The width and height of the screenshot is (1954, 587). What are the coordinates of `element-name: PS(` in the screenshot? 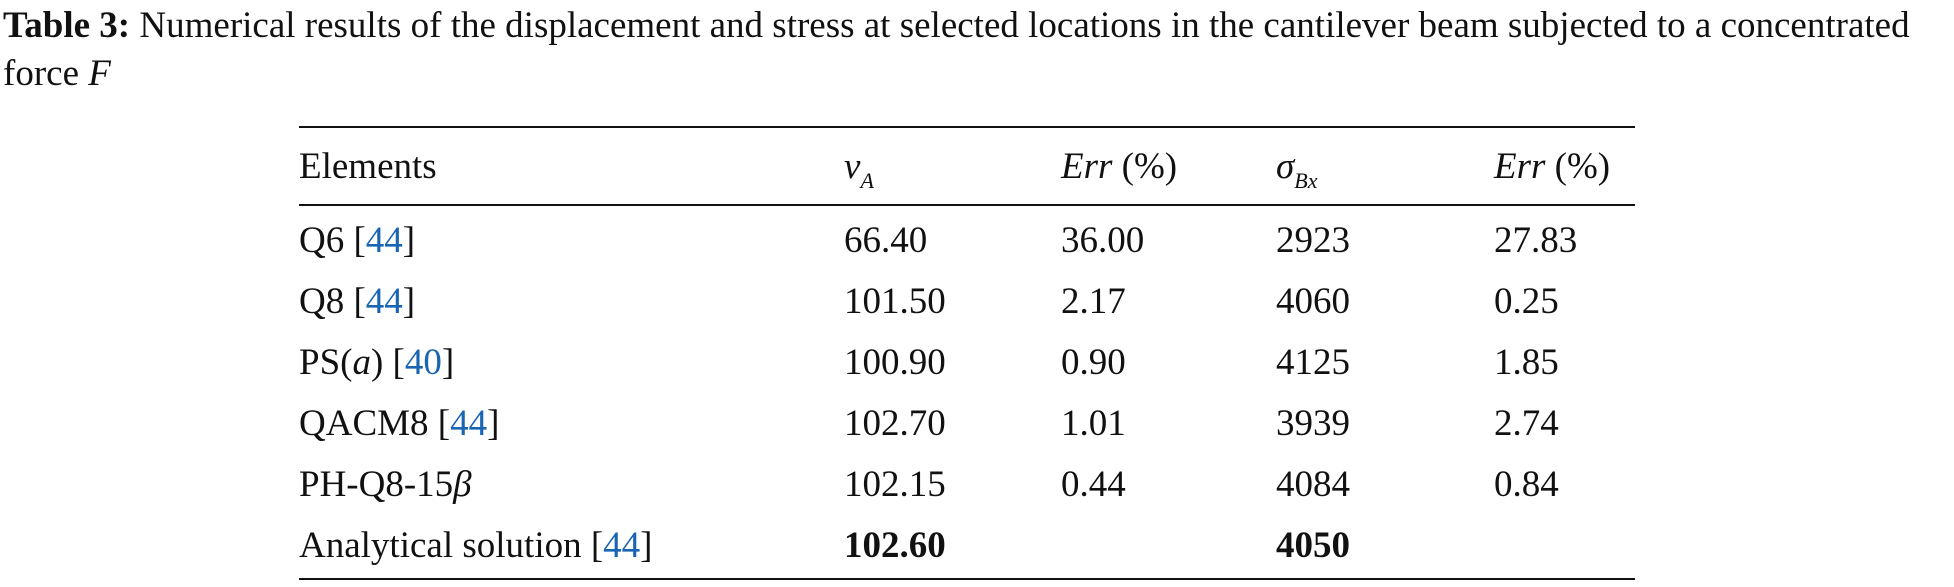 It's located at (326, 362).